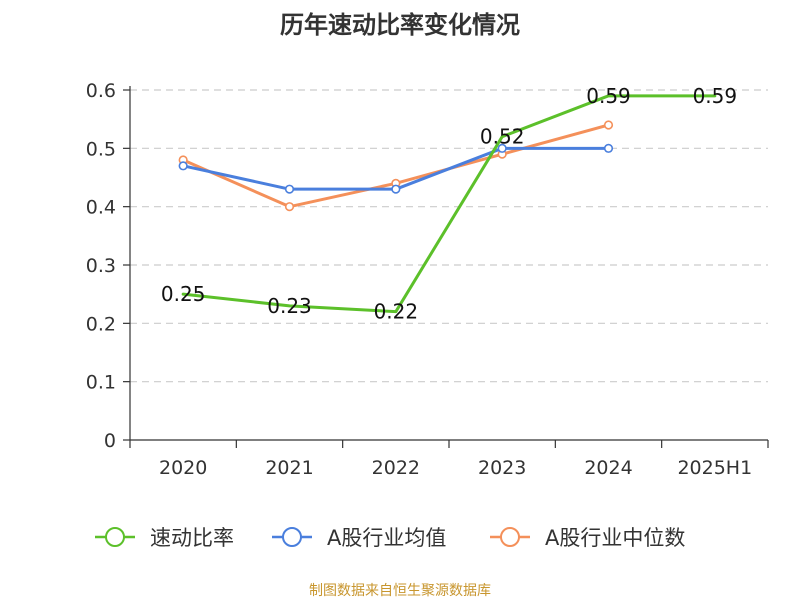 Image resolution: width=800 pixels, height=600 pixels. I want to click on legend-label: 速动比率, so click(192, 538).